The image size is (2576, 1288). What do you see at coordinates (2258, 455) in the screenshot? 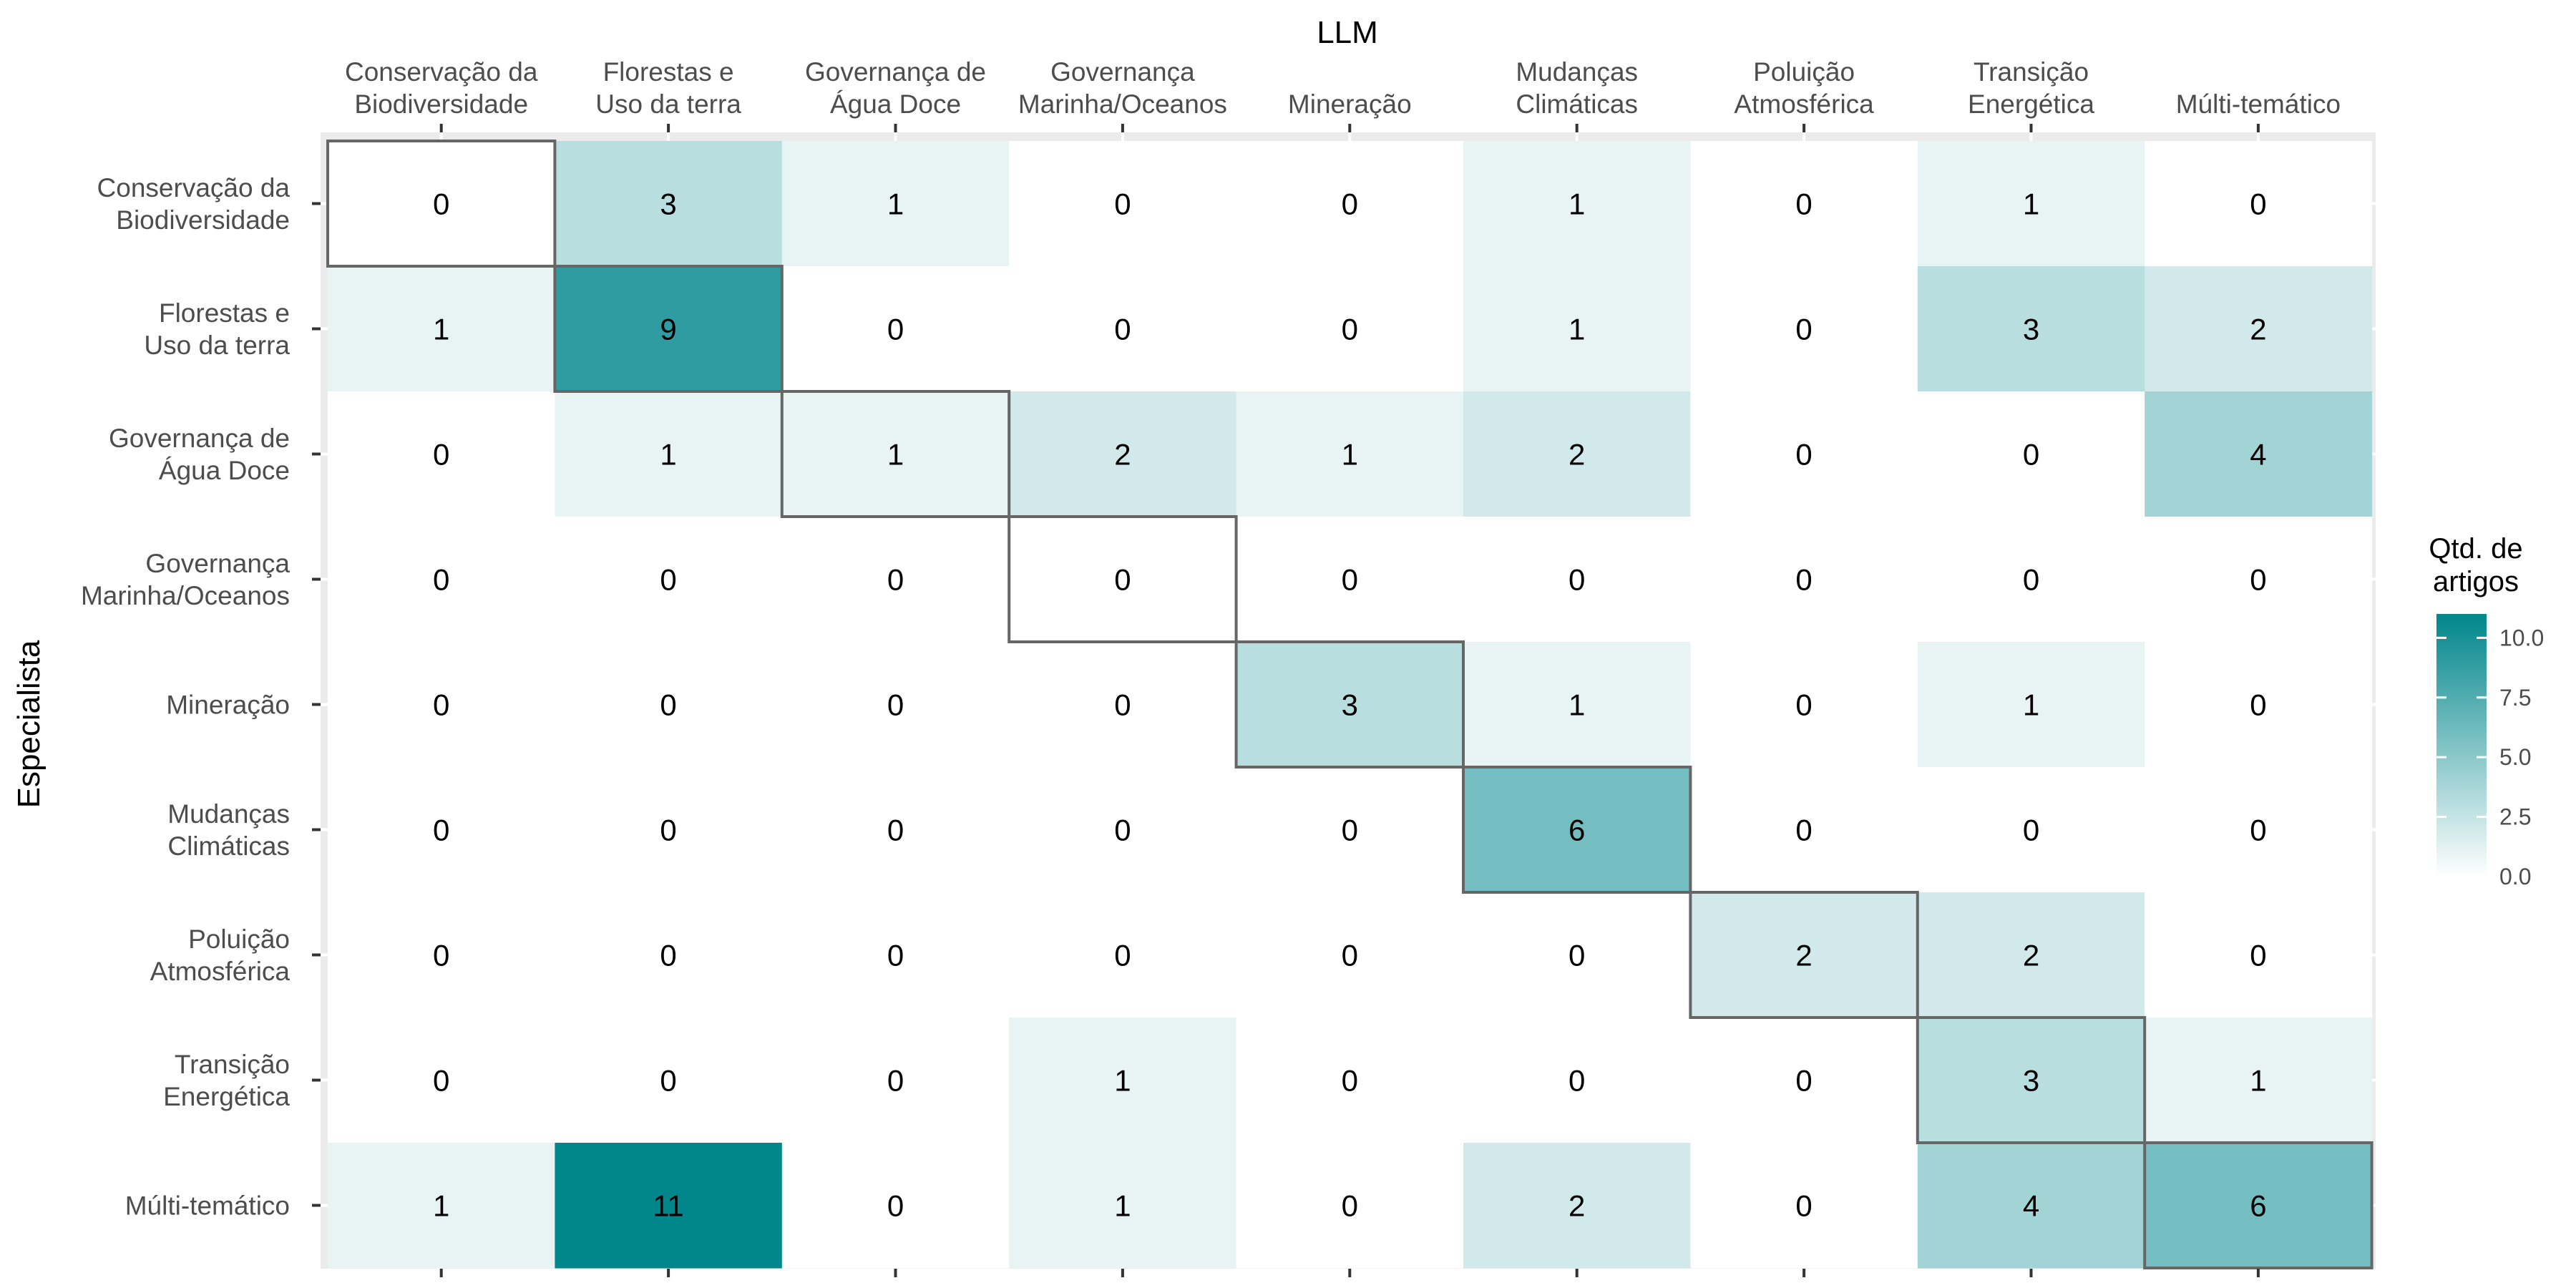
I see `cell-value-label: 4` at bounding box center [2258, 455].